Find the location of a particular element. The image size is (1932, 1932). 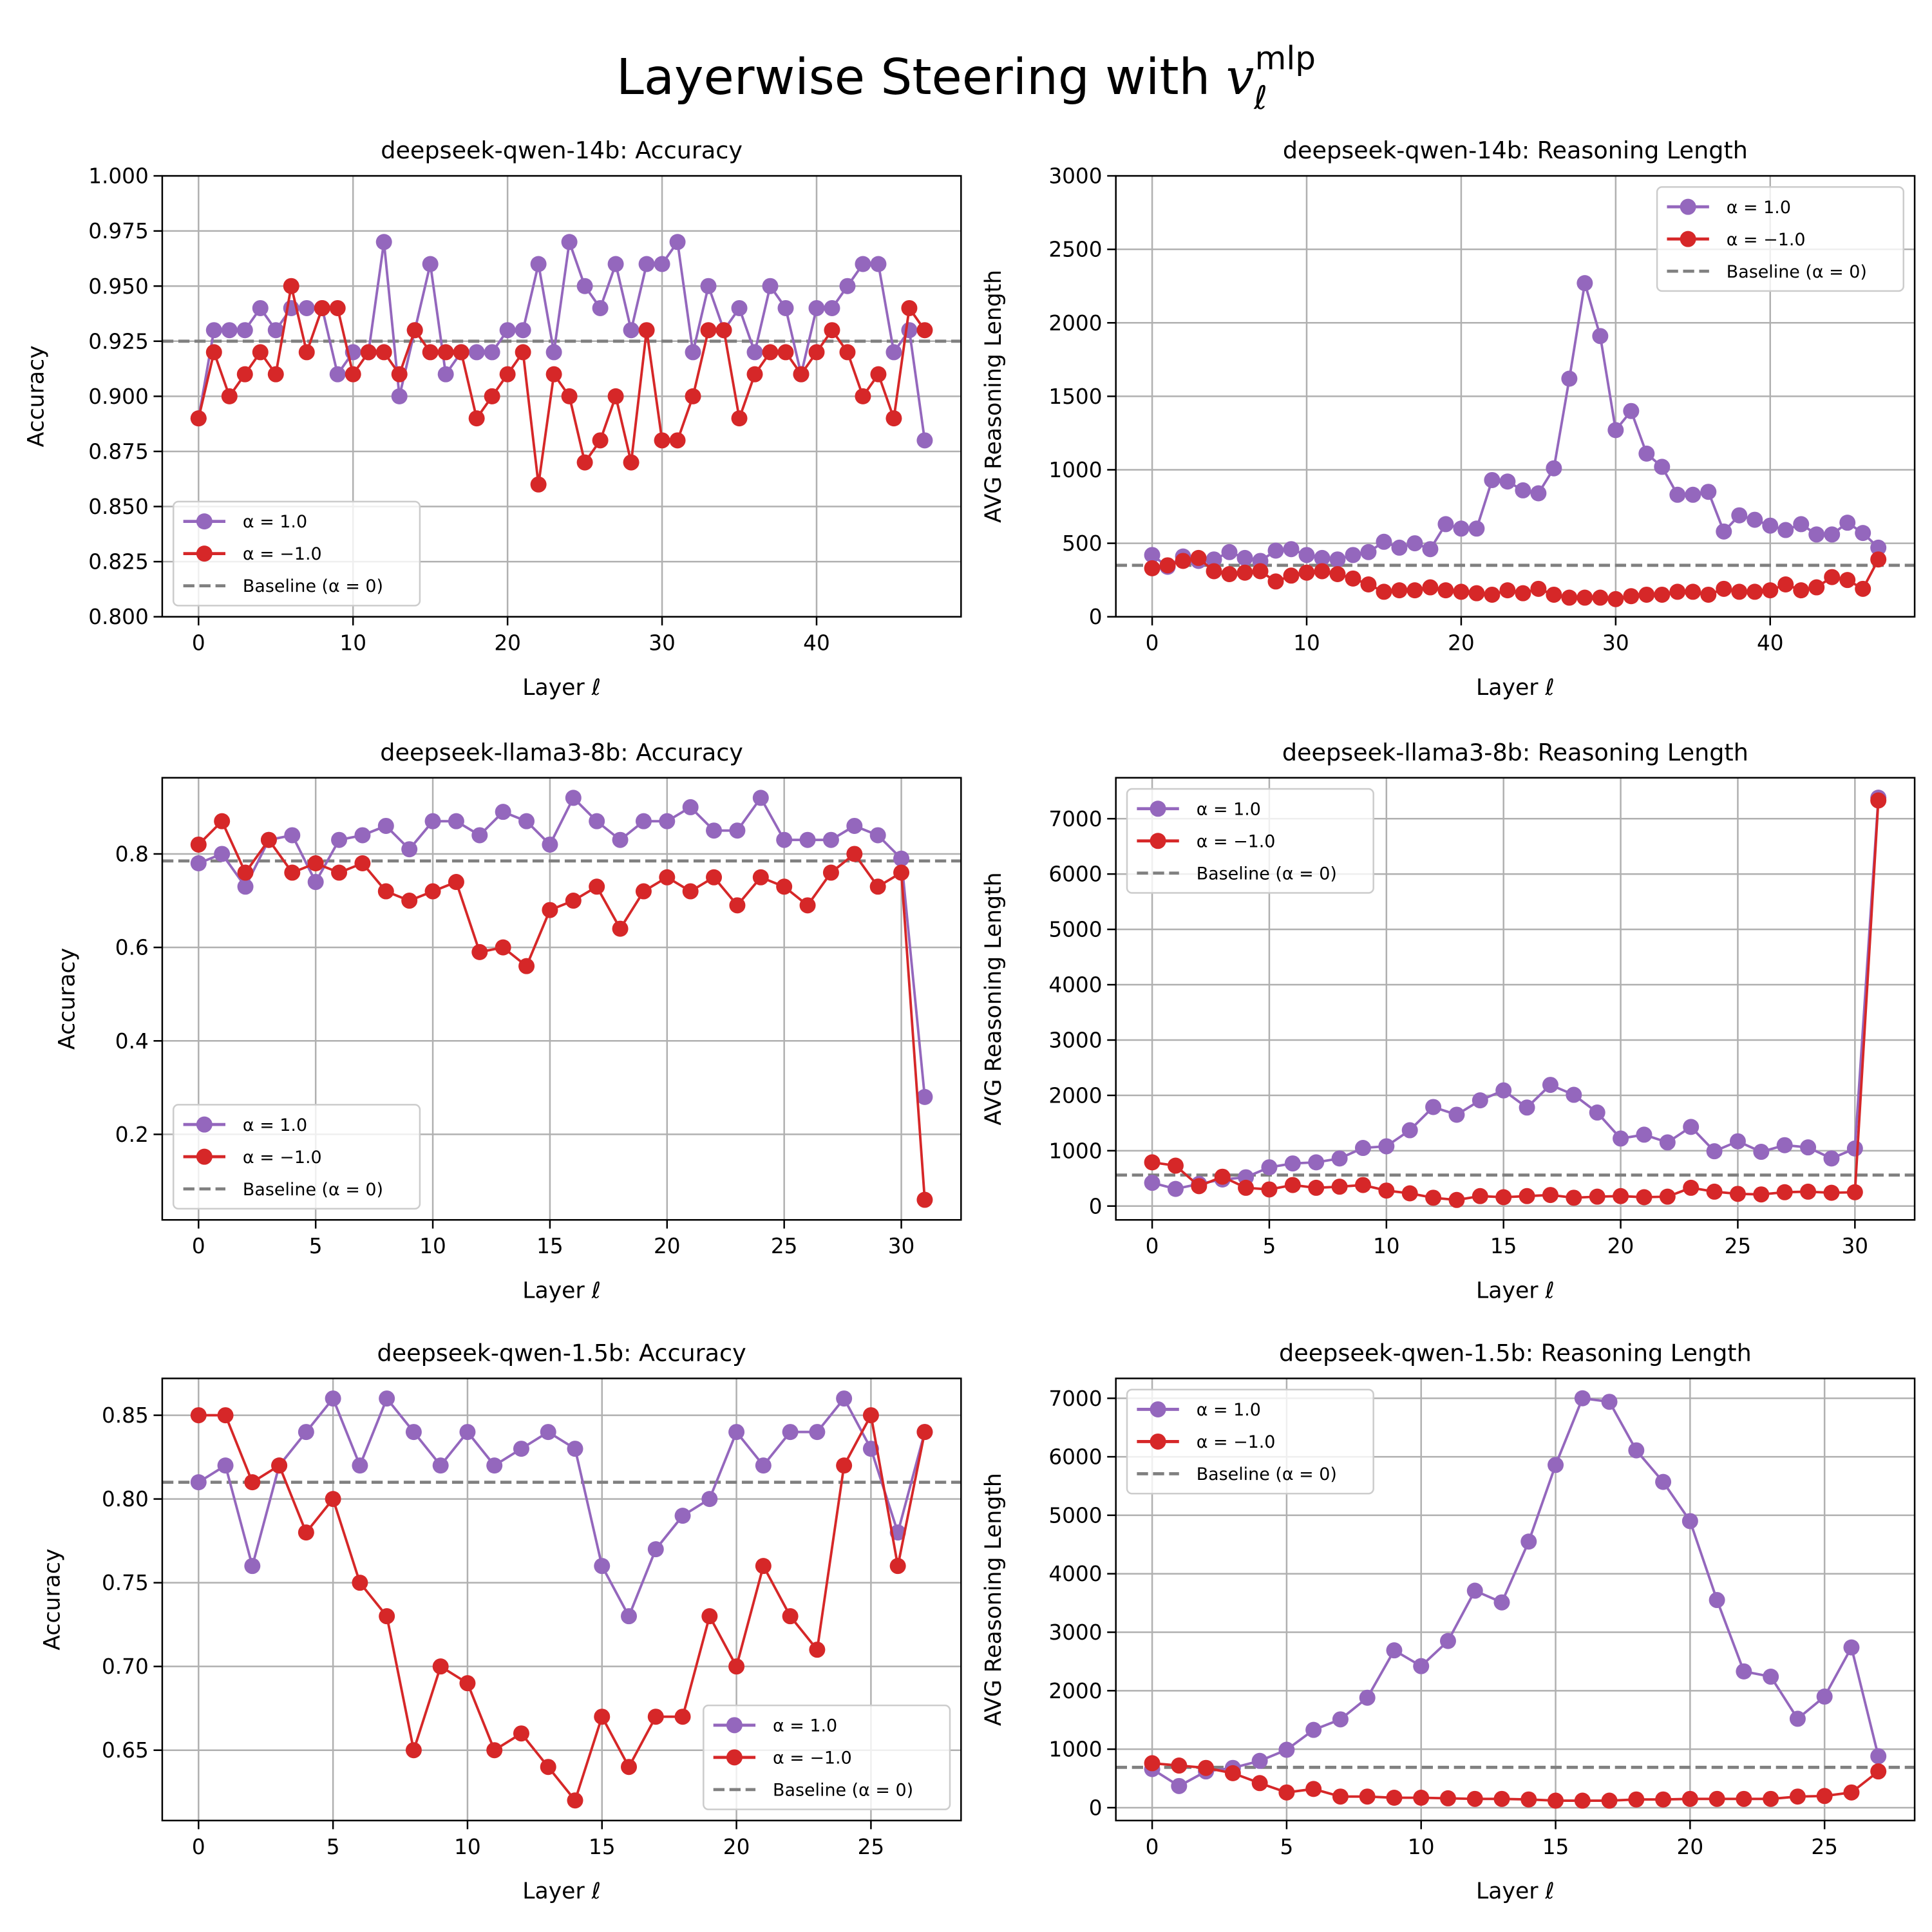

y-tick-label: 0.850 is located at coordinates (119, 507).